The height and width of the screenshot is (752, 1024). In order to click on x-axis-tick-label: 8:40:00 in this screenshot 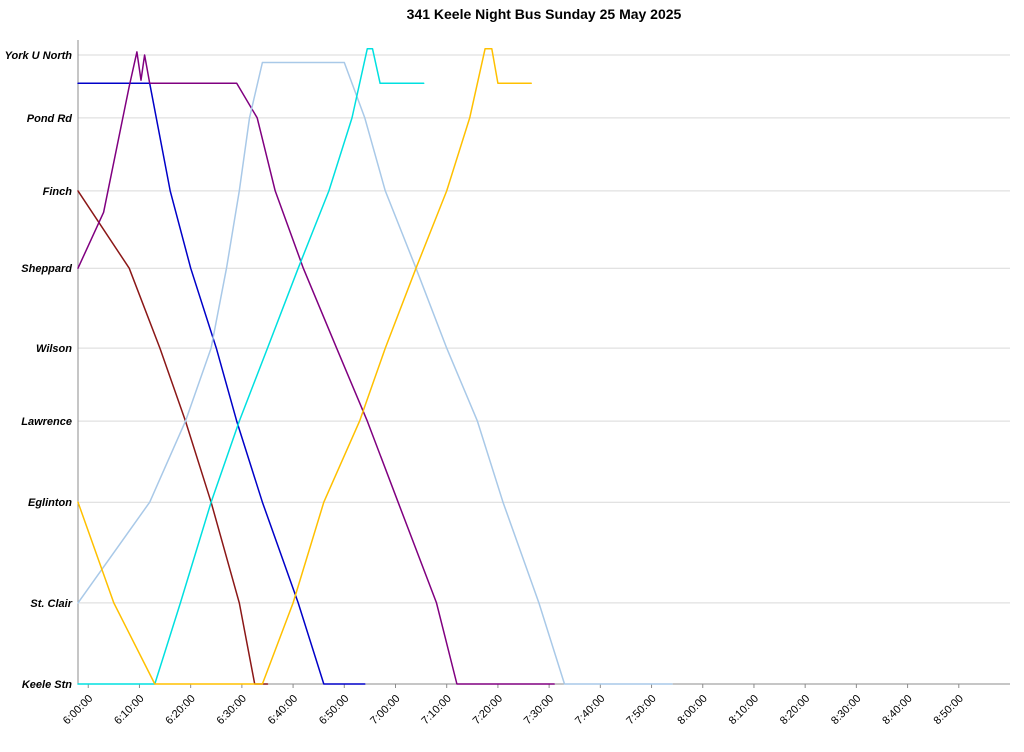, I will do `click(897, 710)`.